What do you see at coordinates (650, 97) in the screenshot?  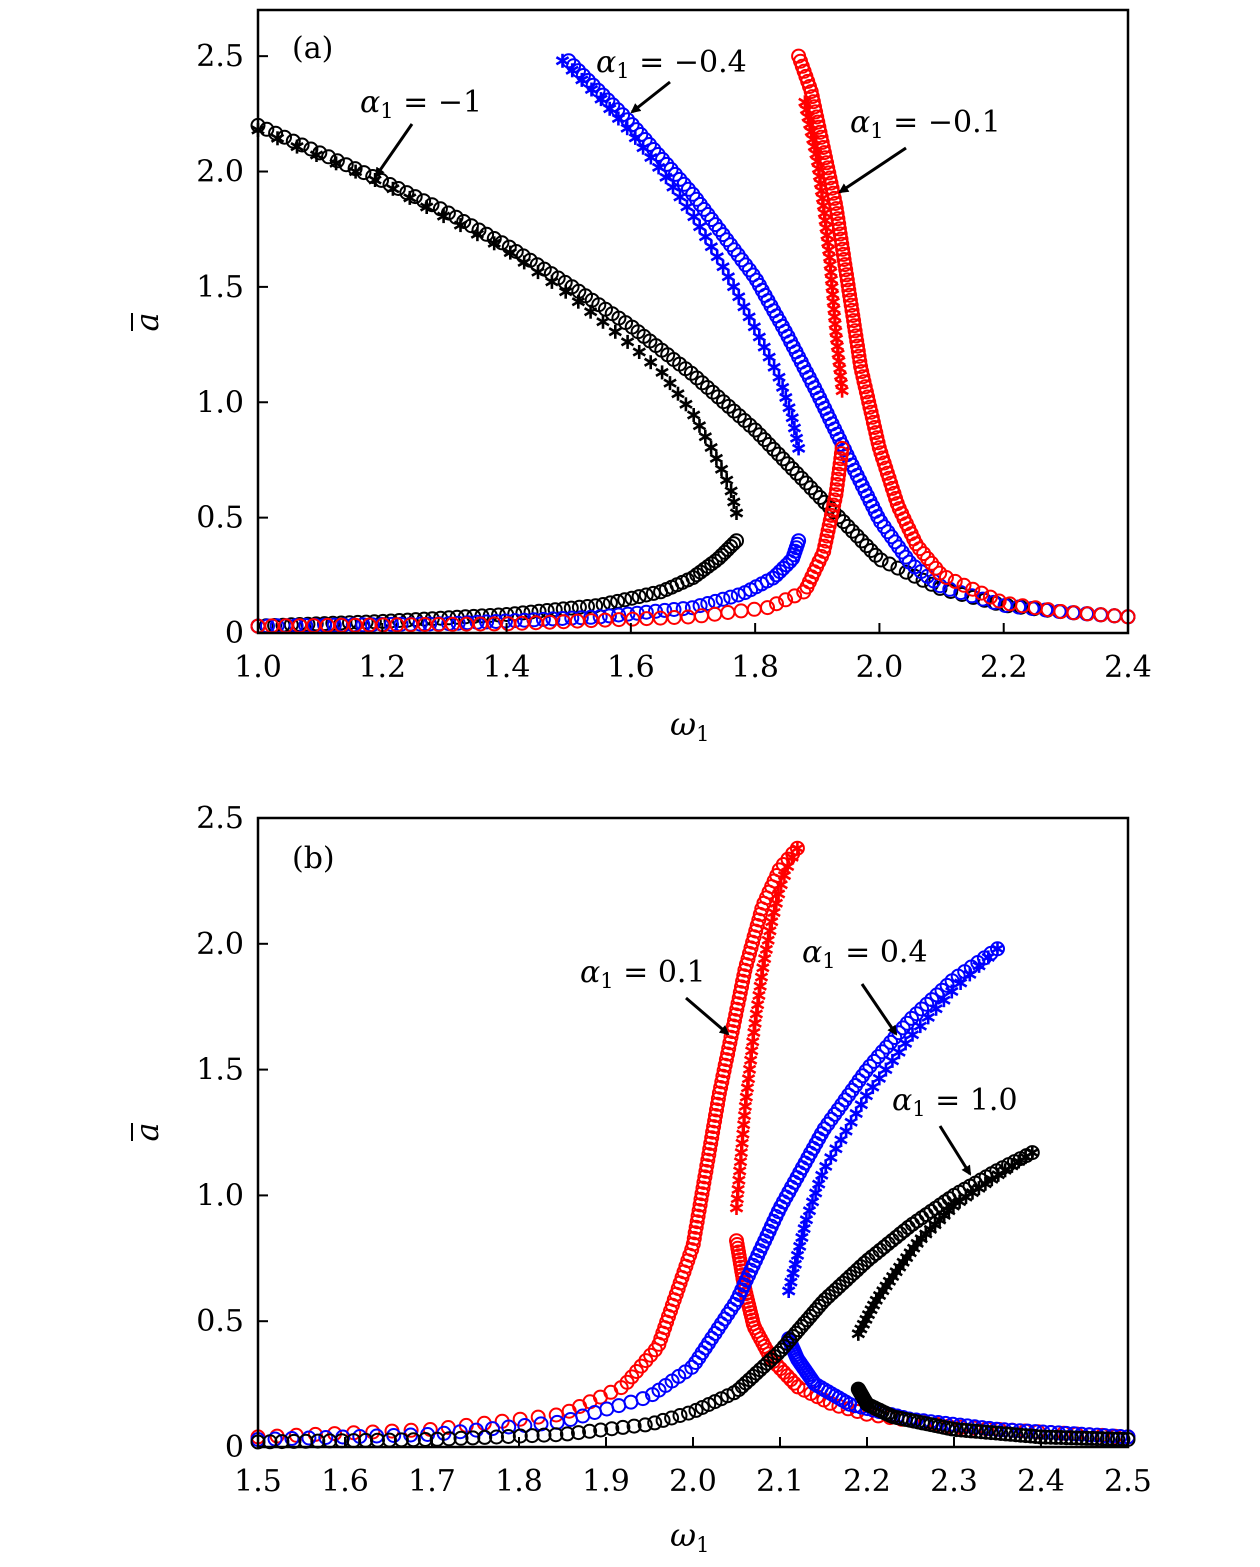 I see `annotation-arrow-alpha-neg04` at bounding box center [650, 97].